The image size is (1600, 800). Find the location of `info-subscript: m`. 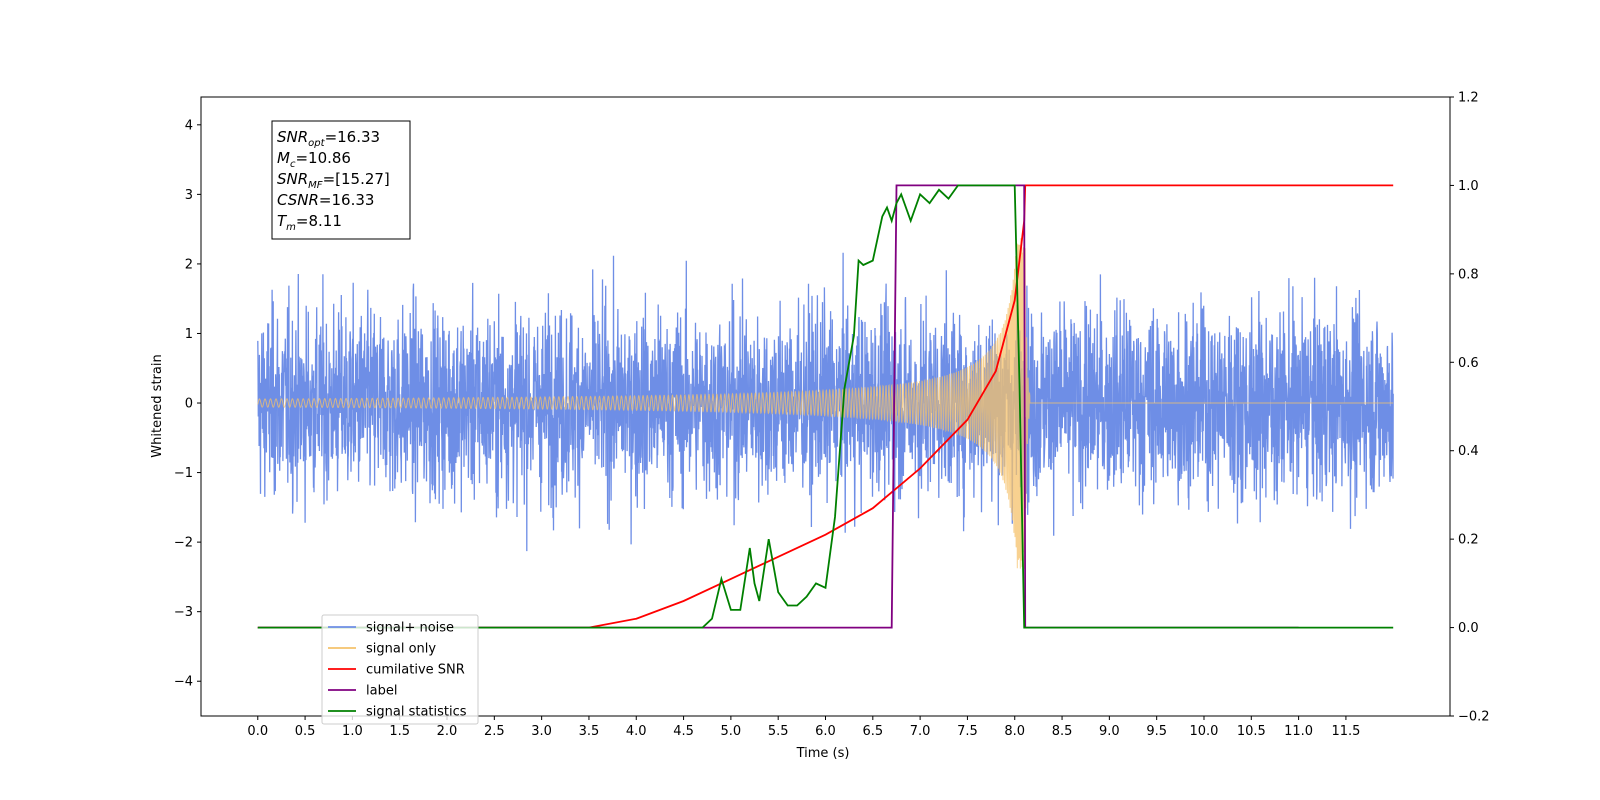

info-subscript: m is located at coordinates (291, 227).